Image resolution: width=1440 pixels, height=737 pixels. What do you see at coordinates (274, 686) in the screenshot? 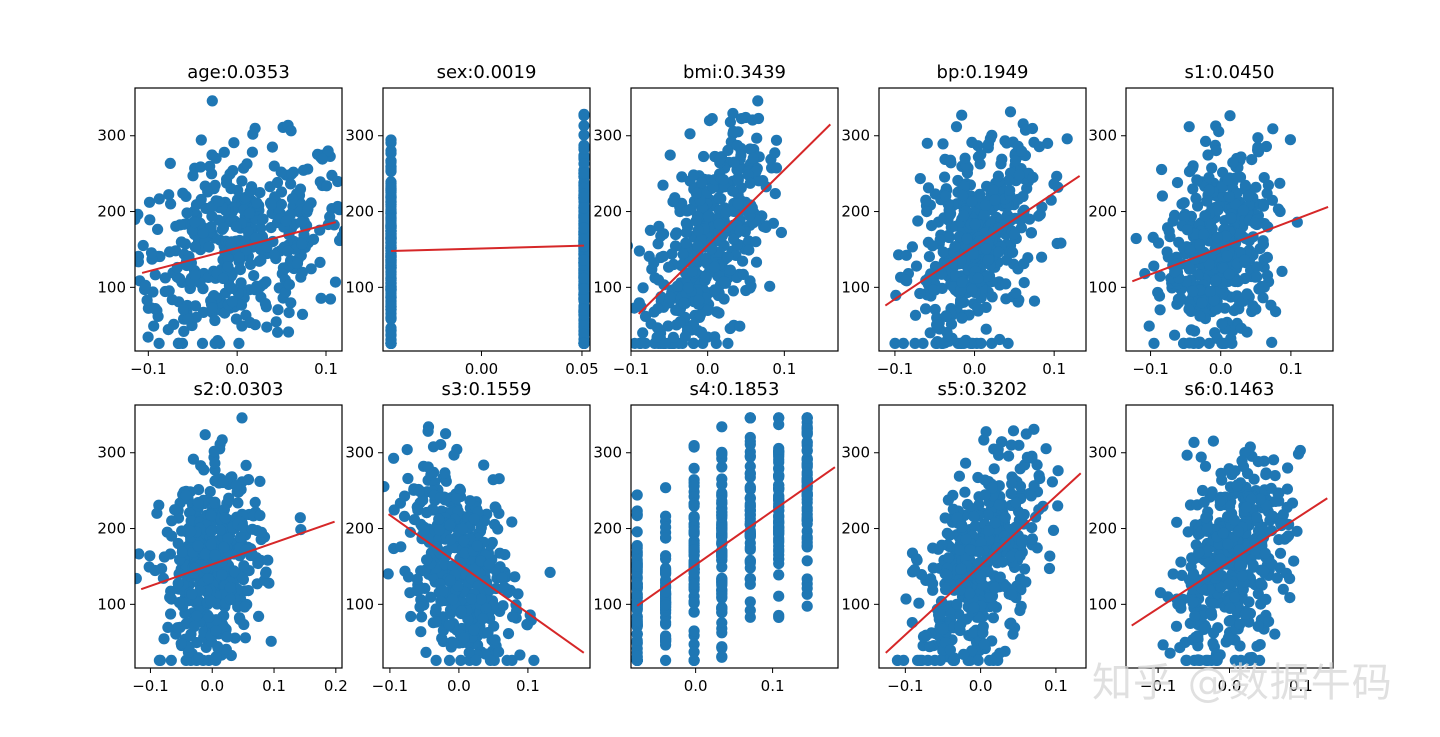
I see `x-tick-label: 0.1` at bounding box center [274, 686].